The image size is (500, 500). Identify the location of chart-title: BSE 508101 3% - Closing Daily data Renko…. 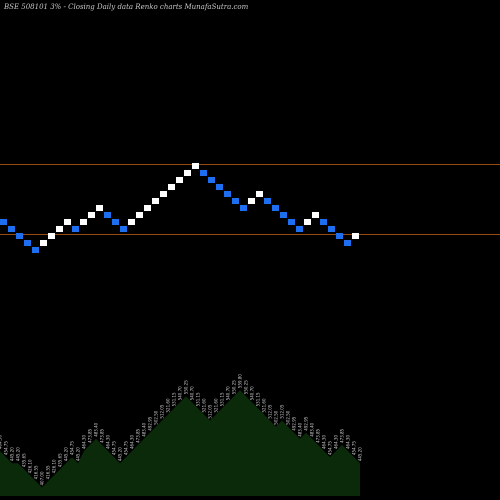
(126, 7).